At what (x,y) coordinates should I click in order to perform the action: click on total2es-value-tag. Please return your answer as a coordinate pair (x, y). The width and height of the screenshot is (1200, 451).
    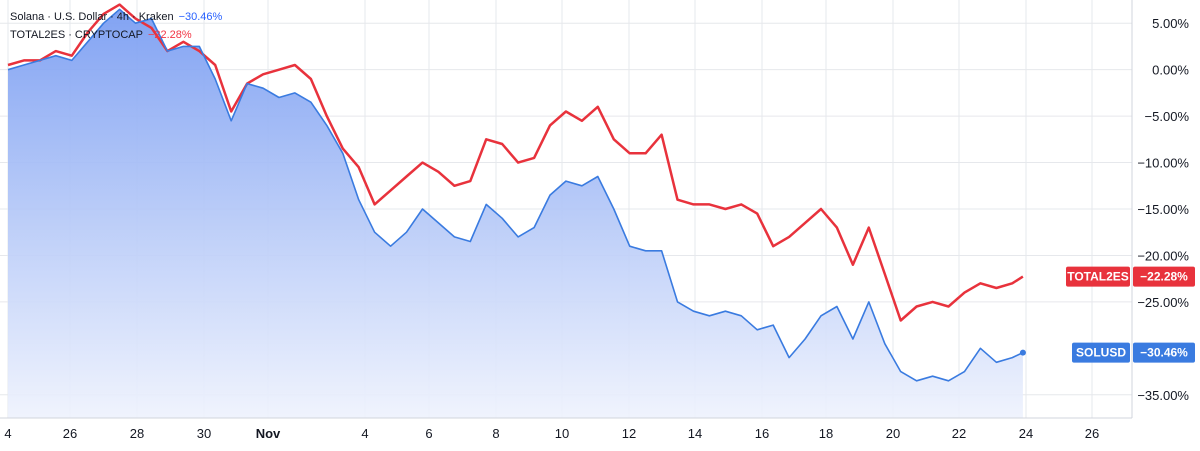
    Looking at the image, I should click on (1164, 276).